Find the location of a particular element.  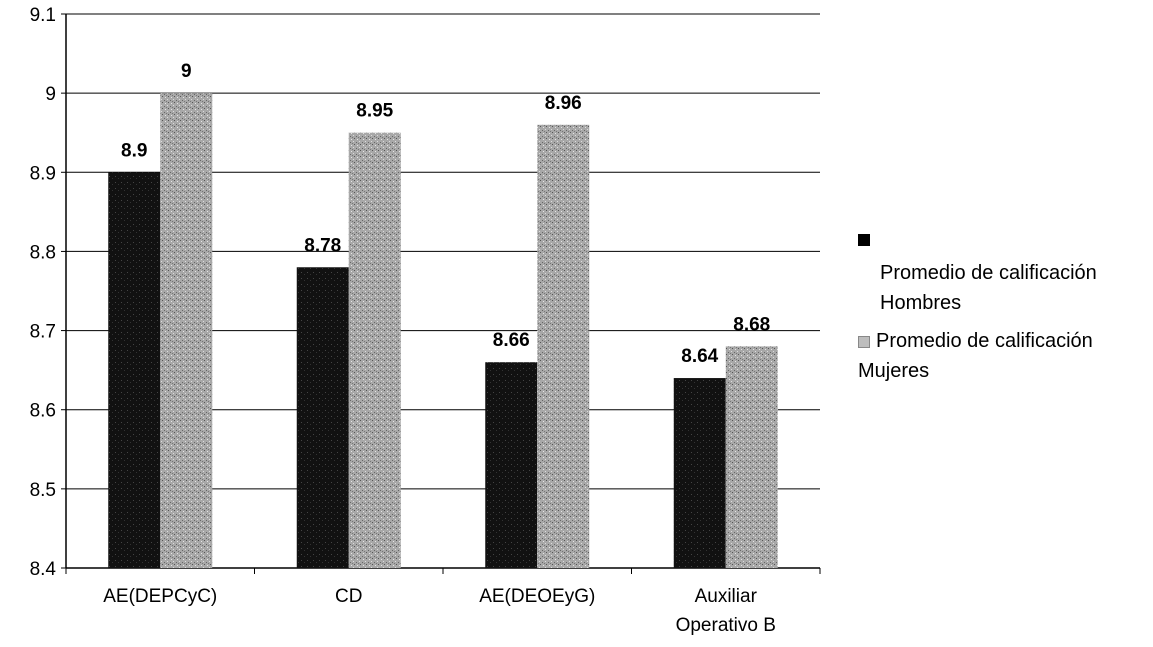

y-tick-label: 8.6 is located at coordinates (43, 411).